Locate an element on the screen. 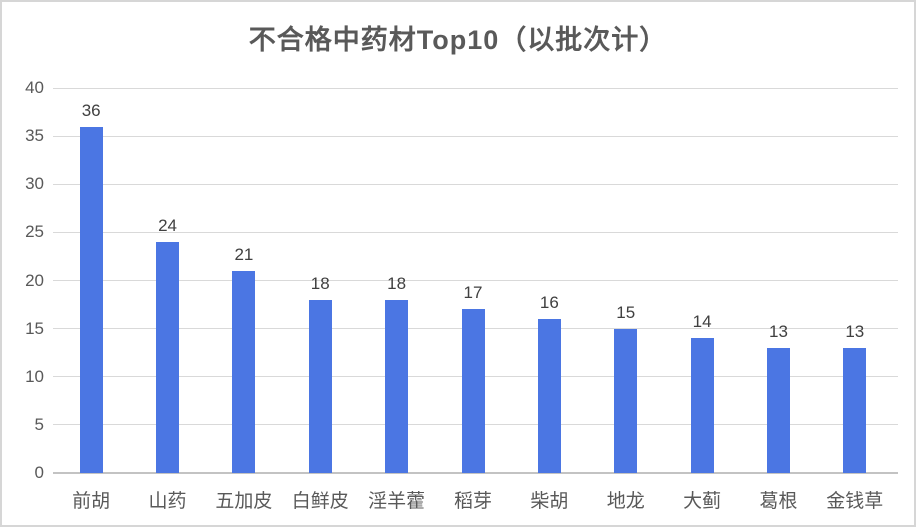 The image size is (916, 527). y-tick-label: 30 is located at coordinates (34, 184).